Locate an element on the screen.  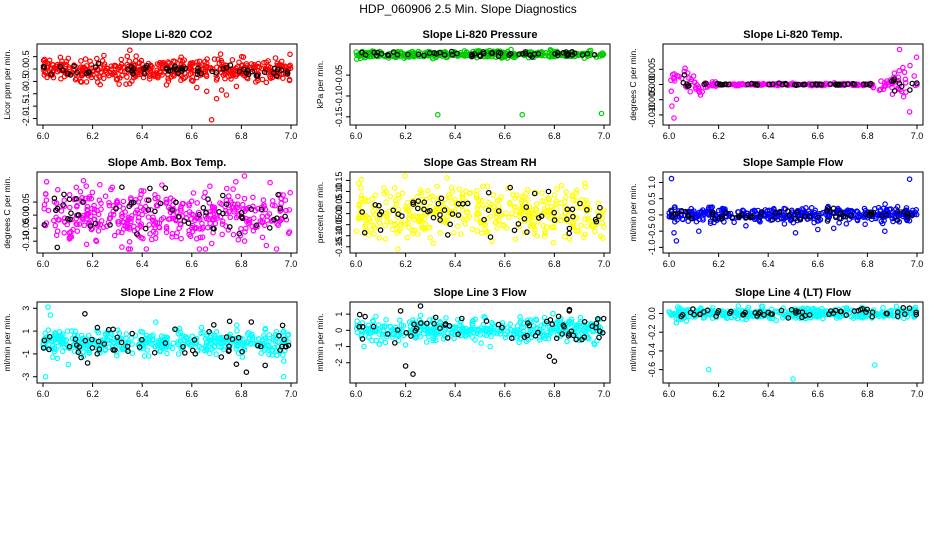
y-tick-label: 0.15 is located at coordinates (339, 181).